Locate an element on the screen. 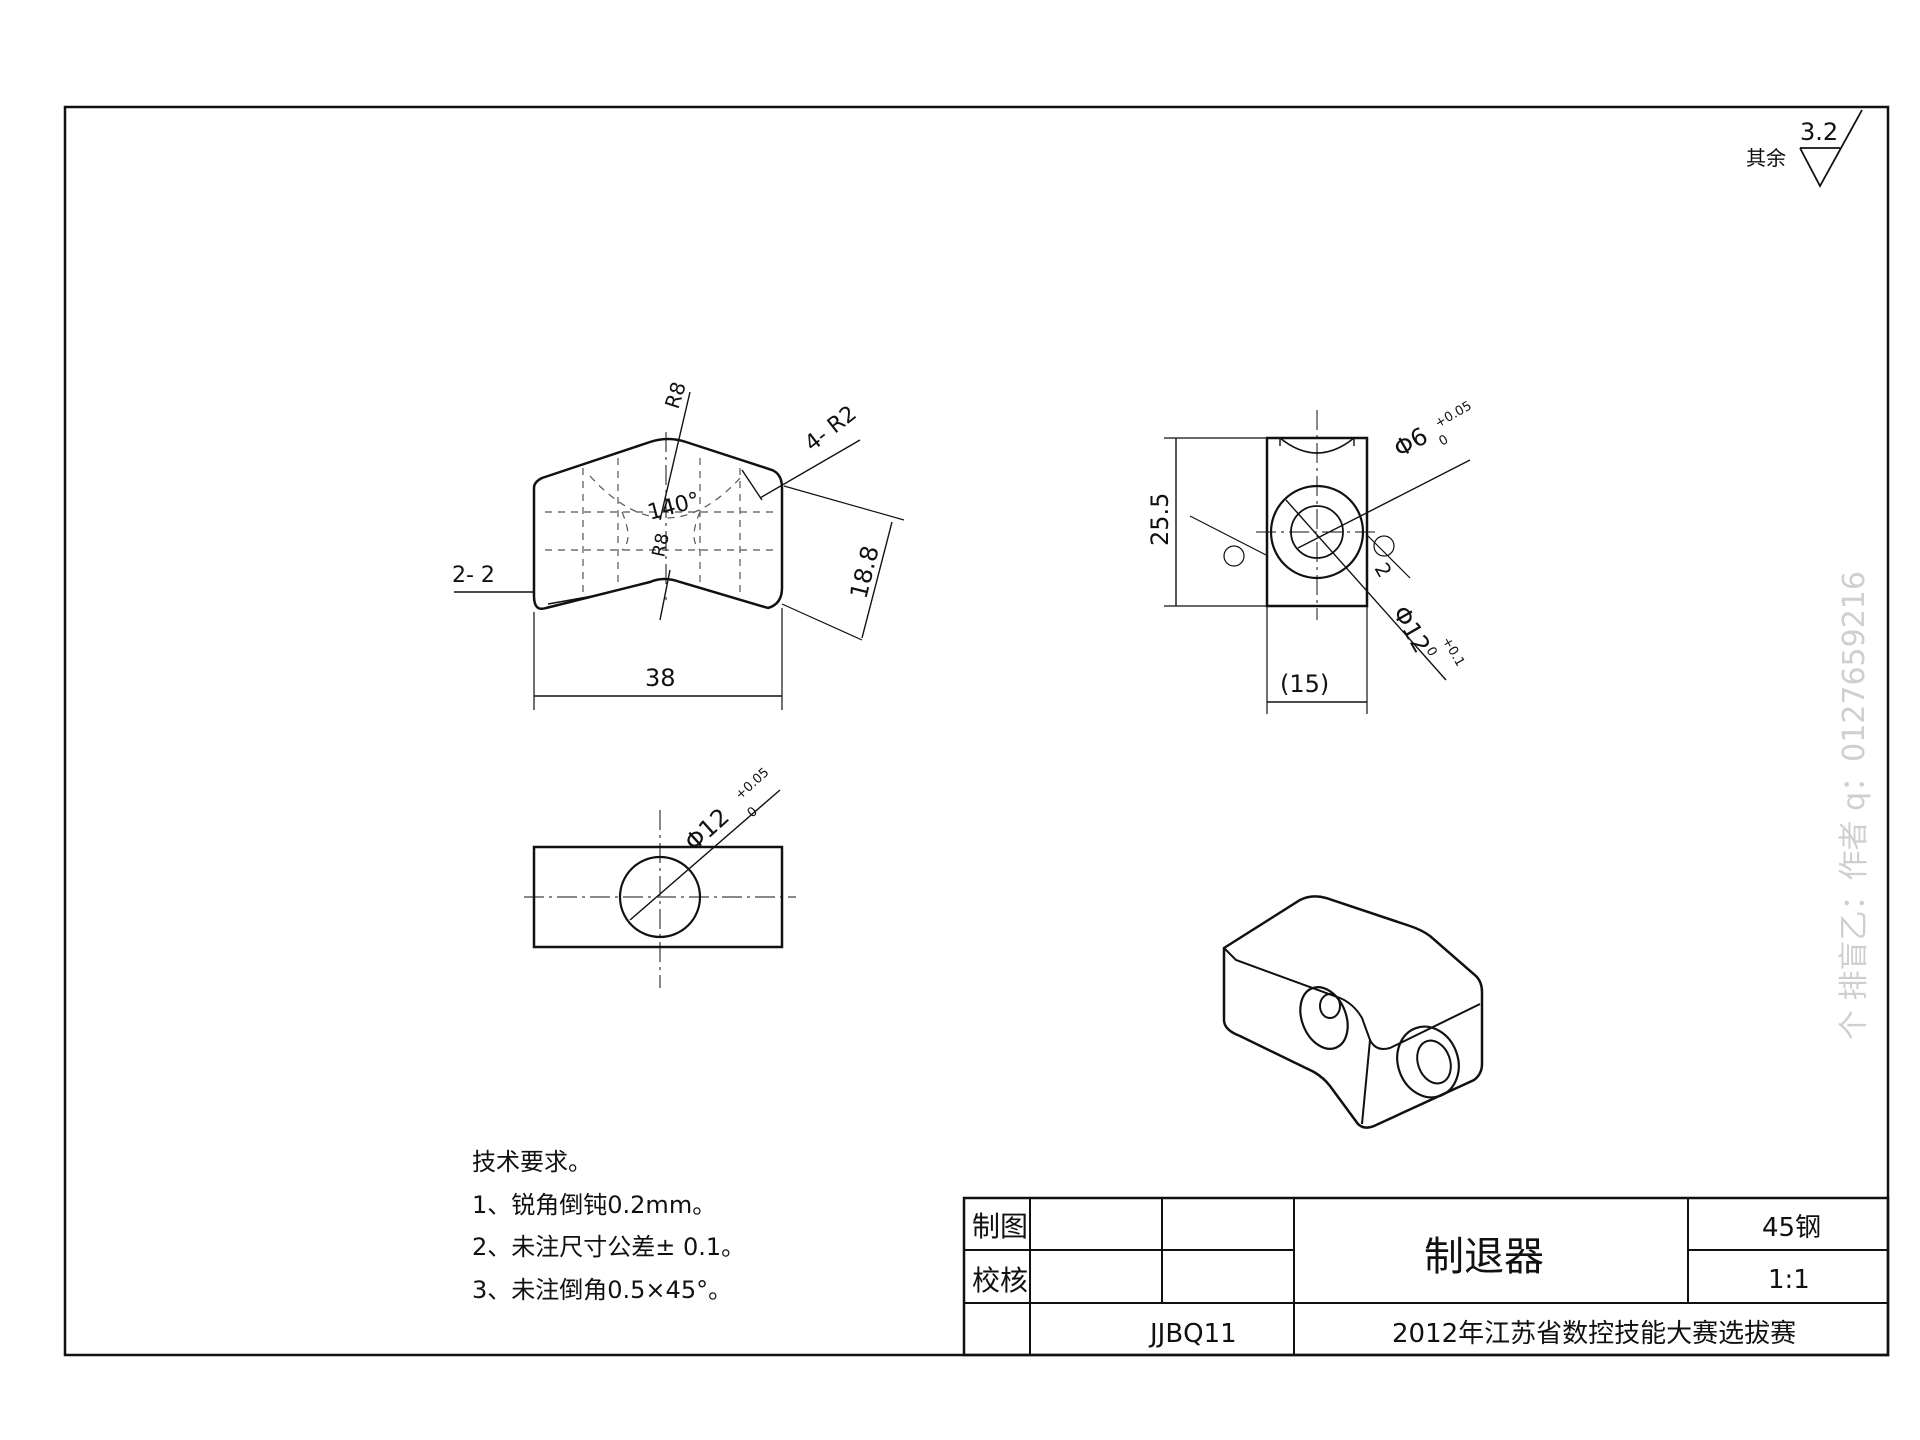  side-view: Φ6 +0.05 0 Φ12 +0.1 0 2 25.5 (15) is located at coordinates (1310, 556).